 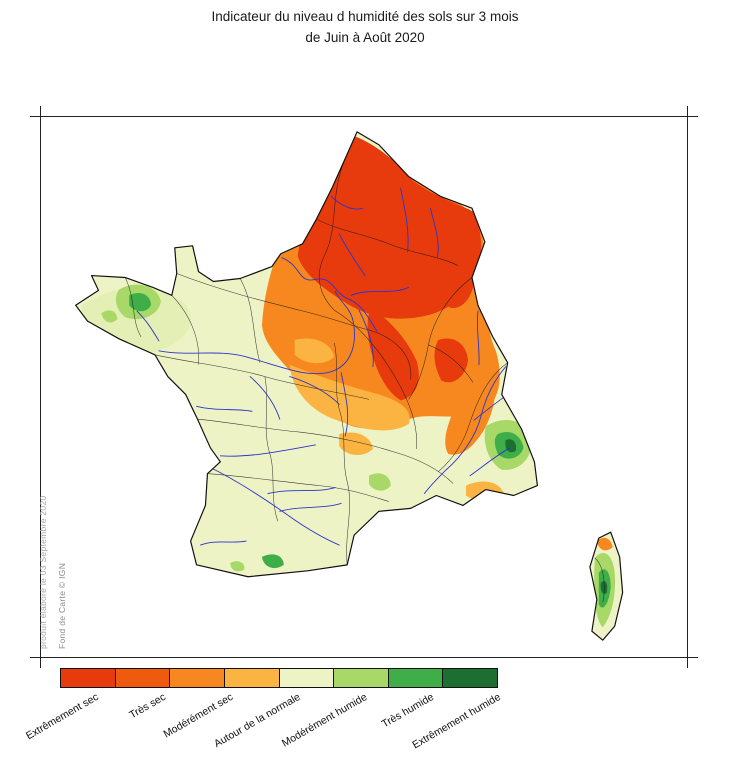 What do you see at coordinates (43, 572) in the screenshot?
I see `credit-produced: produit élaboré le 03 Septembre 2020` at bounding box center [43, 572].